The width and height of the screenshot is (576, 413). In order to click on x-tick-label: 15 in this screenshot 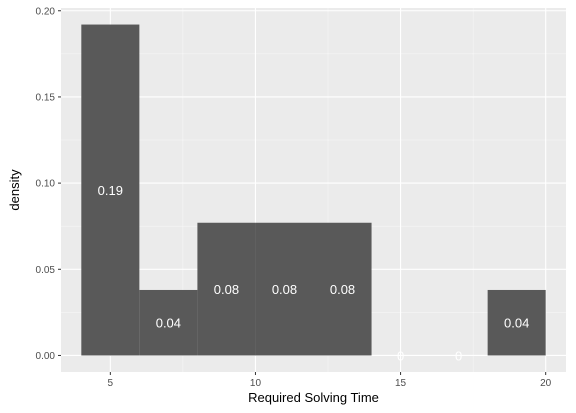, I will do `click(401, 383)`.